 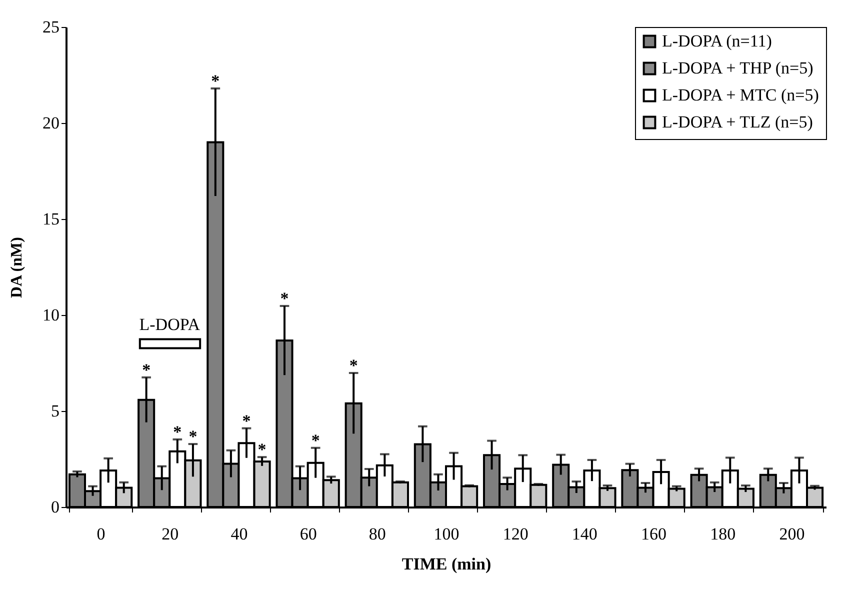 What do you see at coordinates (17, 267) in the screenshot?
I see `y-axis-title: DA (nM)` at bounding box center [17, 267].